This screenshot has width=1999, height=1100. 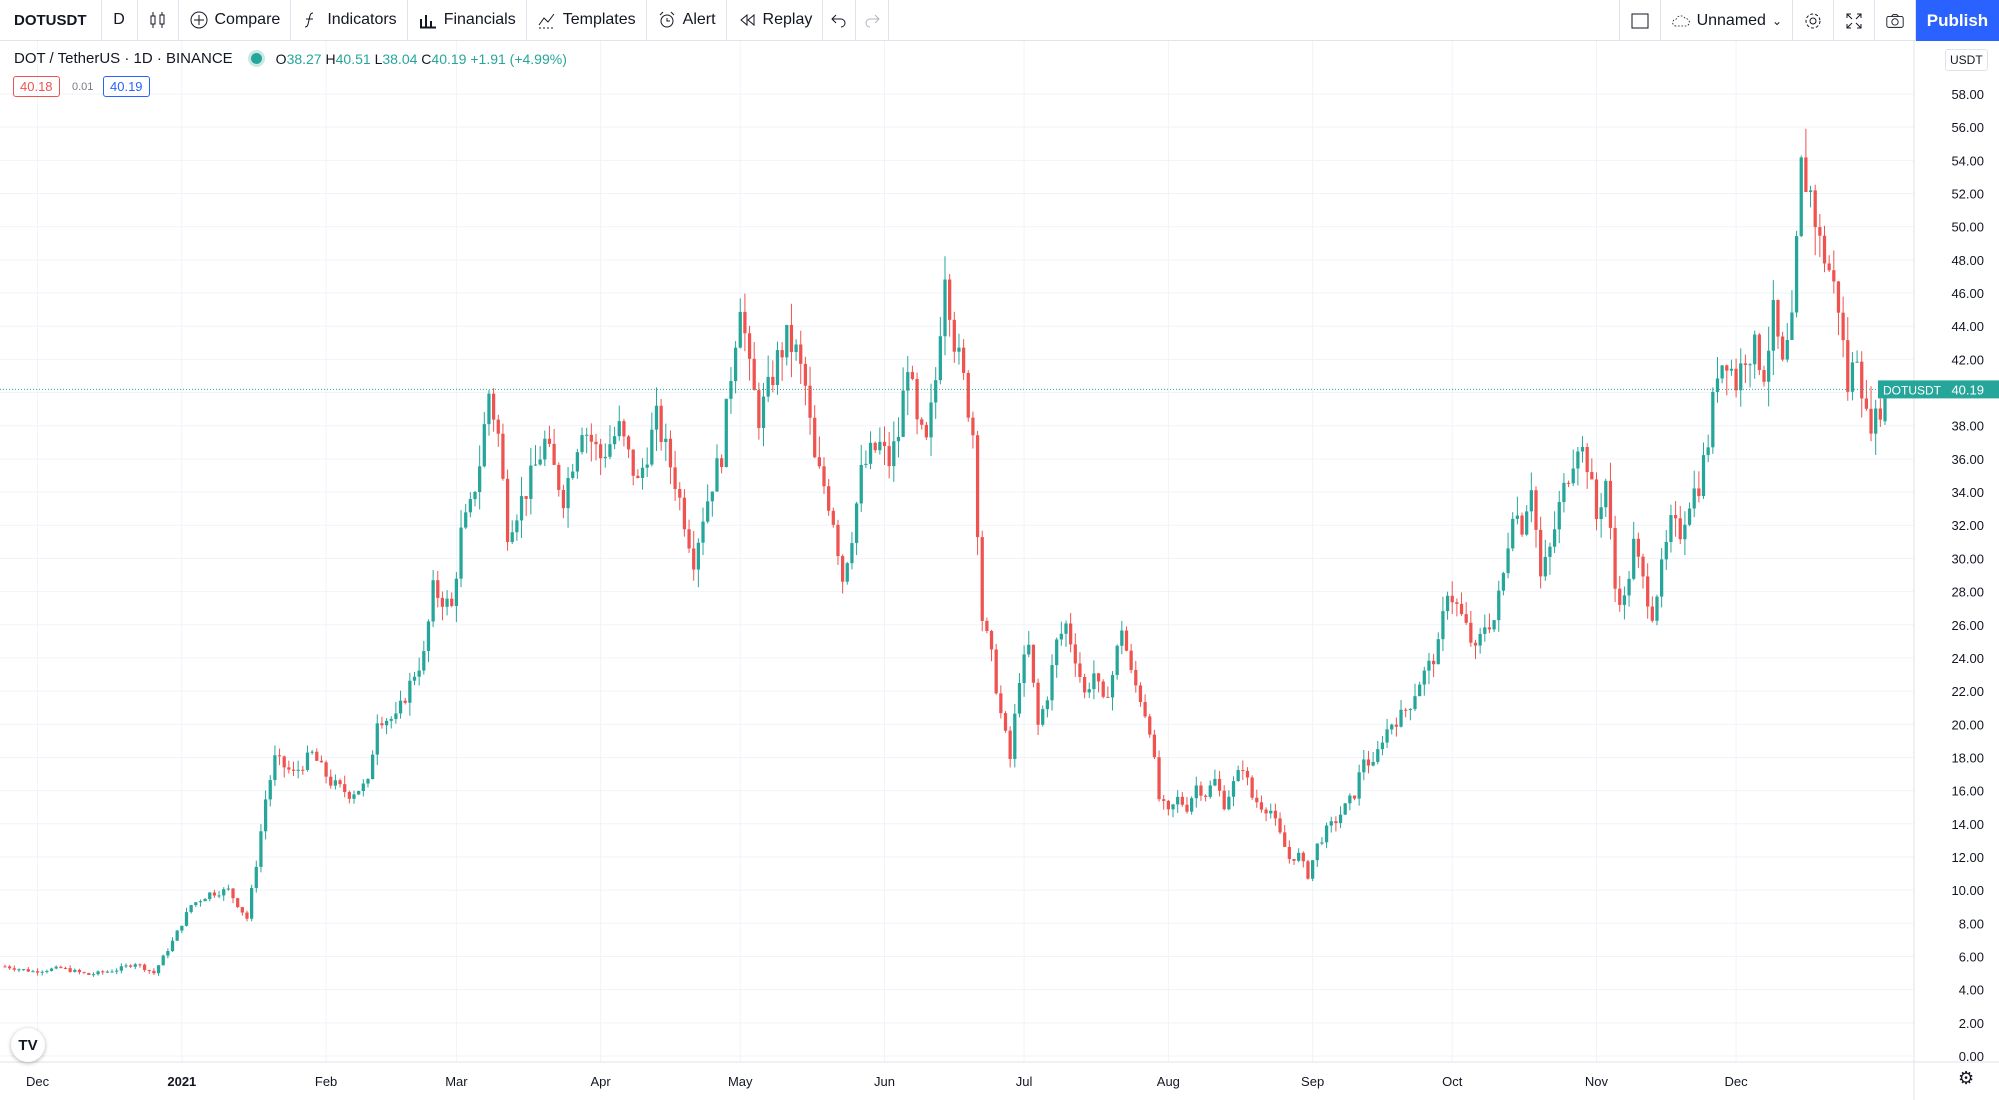 I want to click on last-price-line: DOTUSDT 40.19, so click(x=999, y=389).